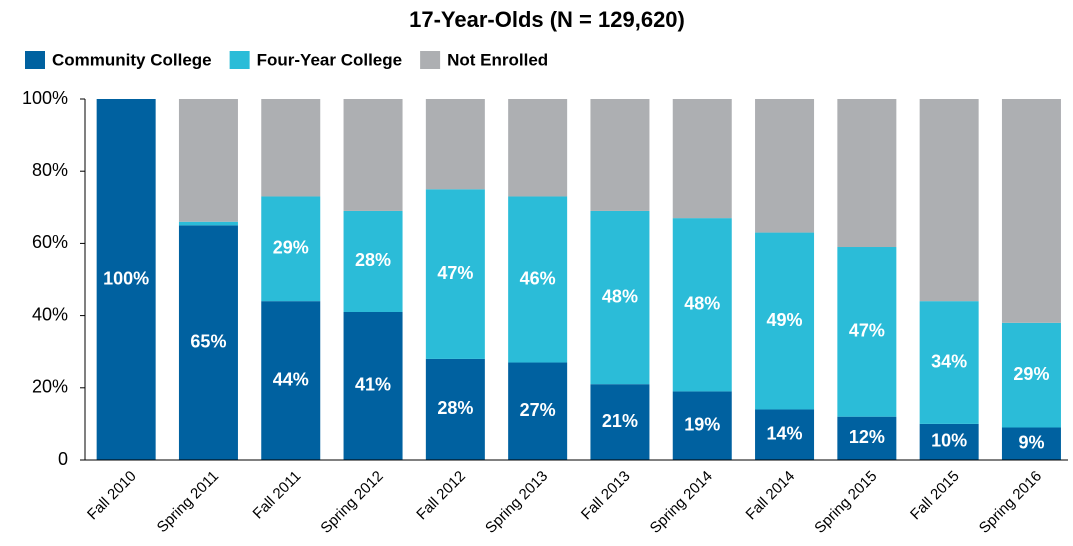 The image size is (1073, 546). I want to click on x-tick-label: Fall 2013, so click(606, 496).